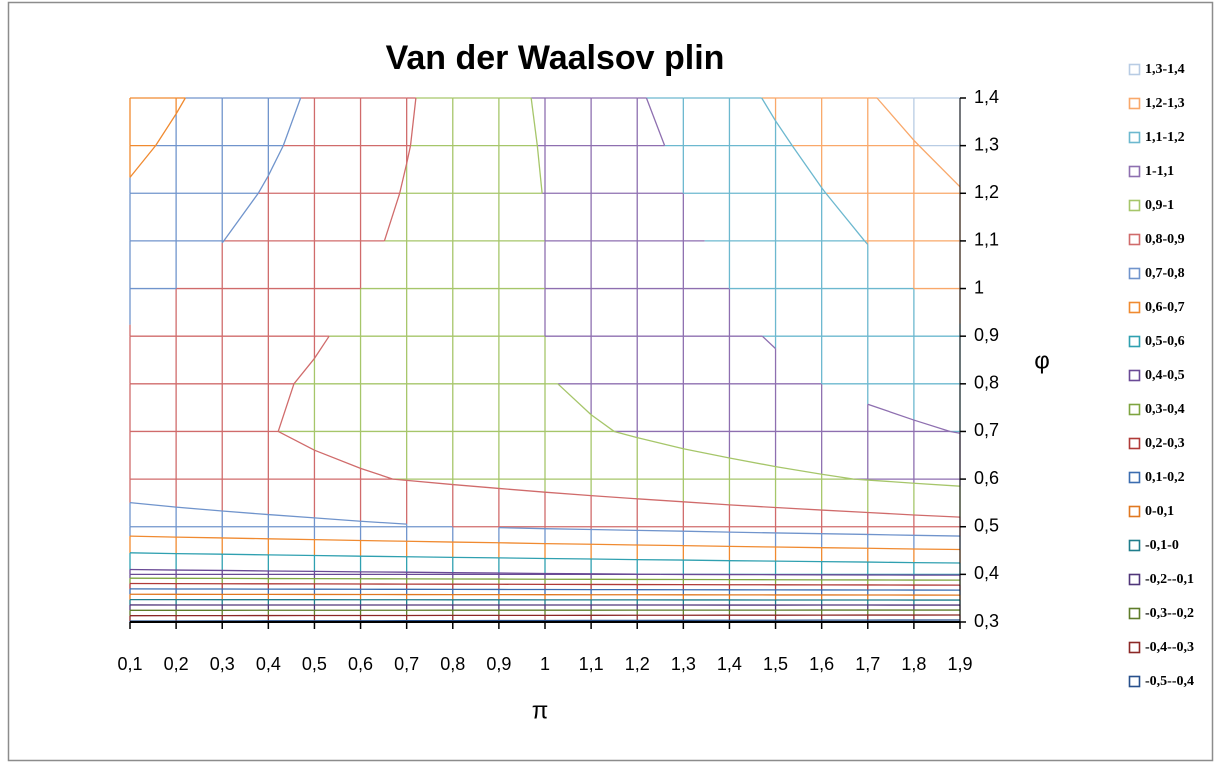 Image resolution: width=1216 pixels, height=764 pixels. What do you see at coordinates (986, 383) in the screenshot?
I see `y-tick-label: 0,8` at bounding box center [986, 383].